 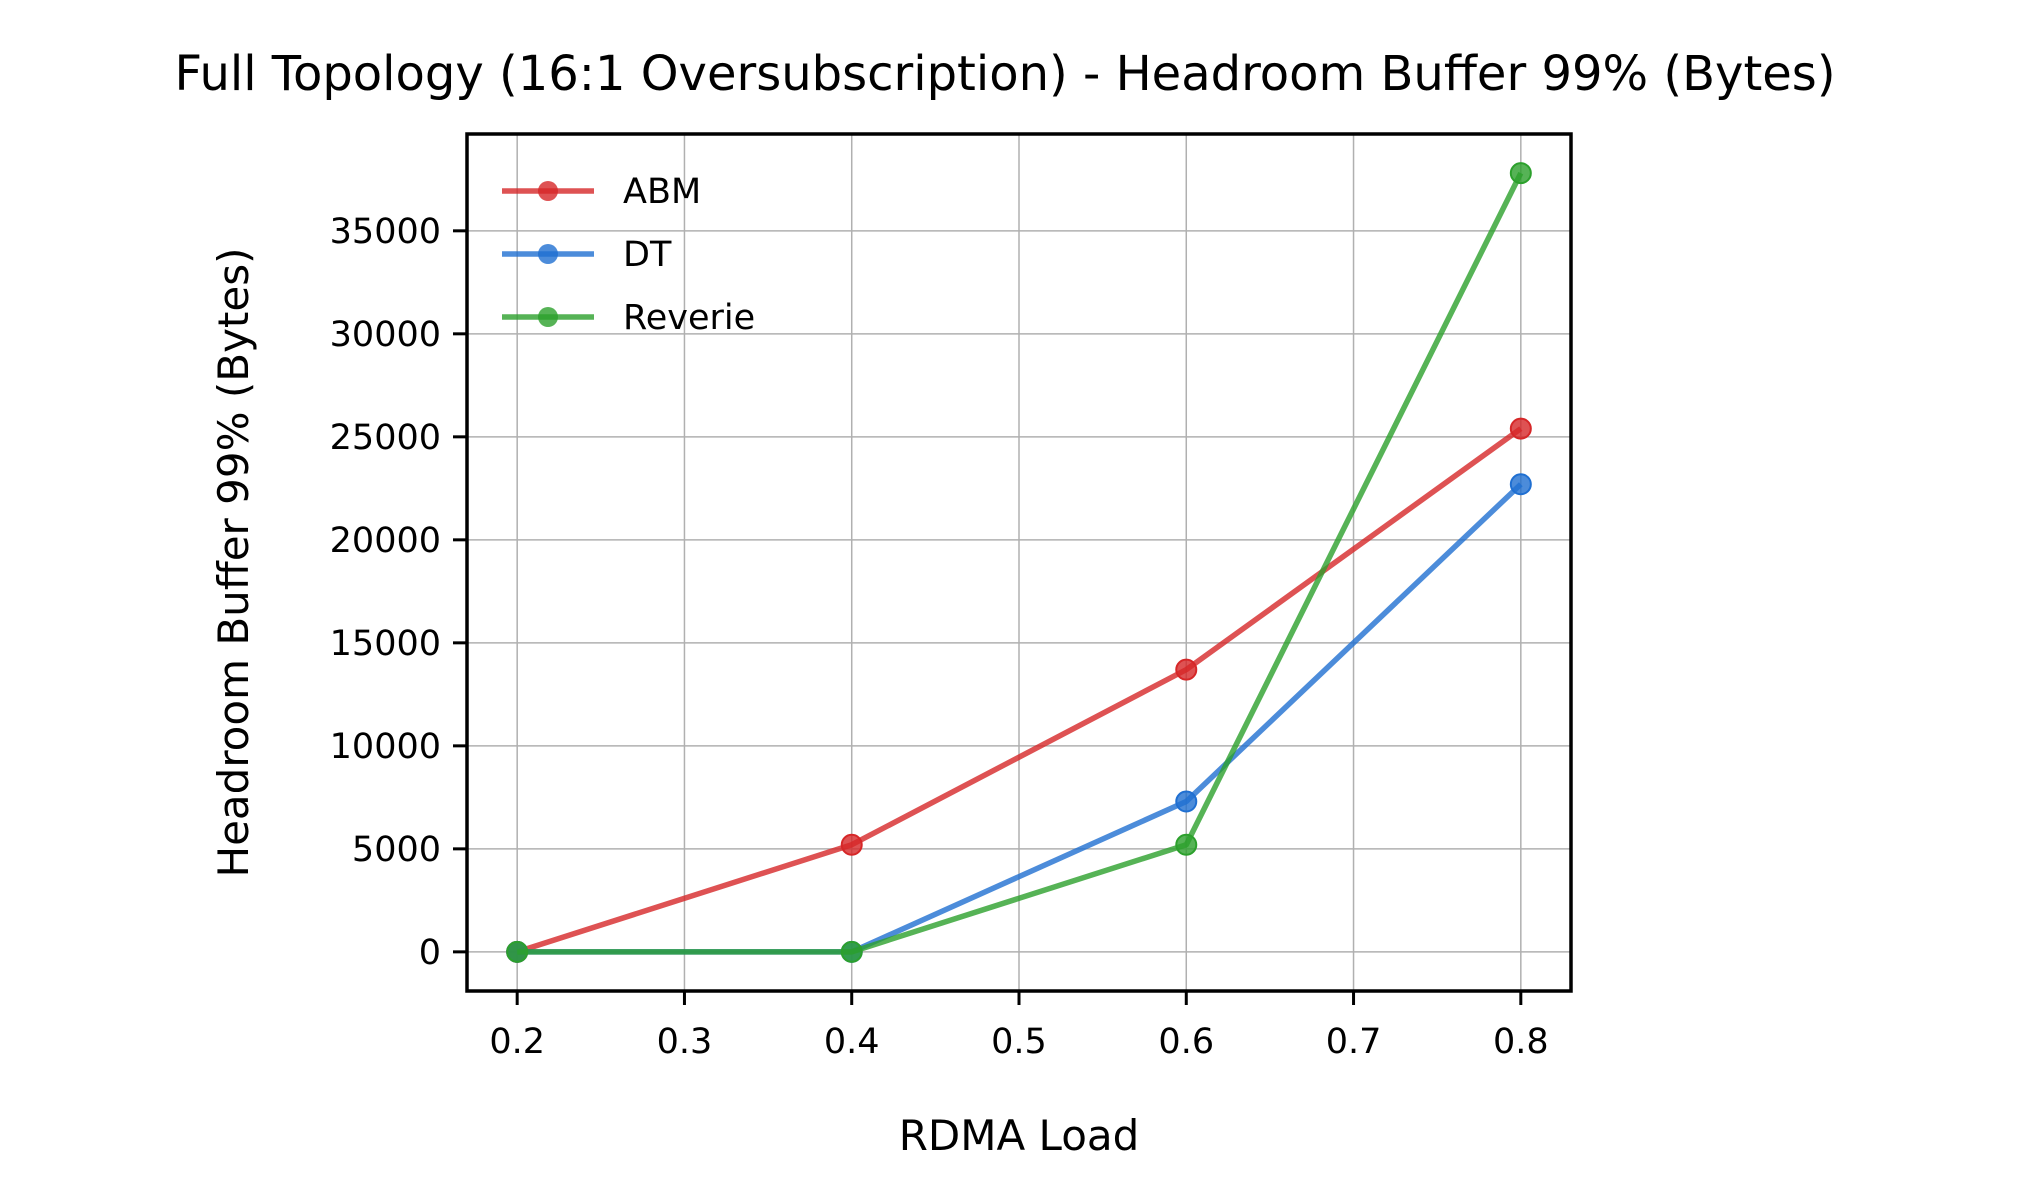 I want to click on x-axis-label: RDMA Load, so click(x=1019, y=1135).